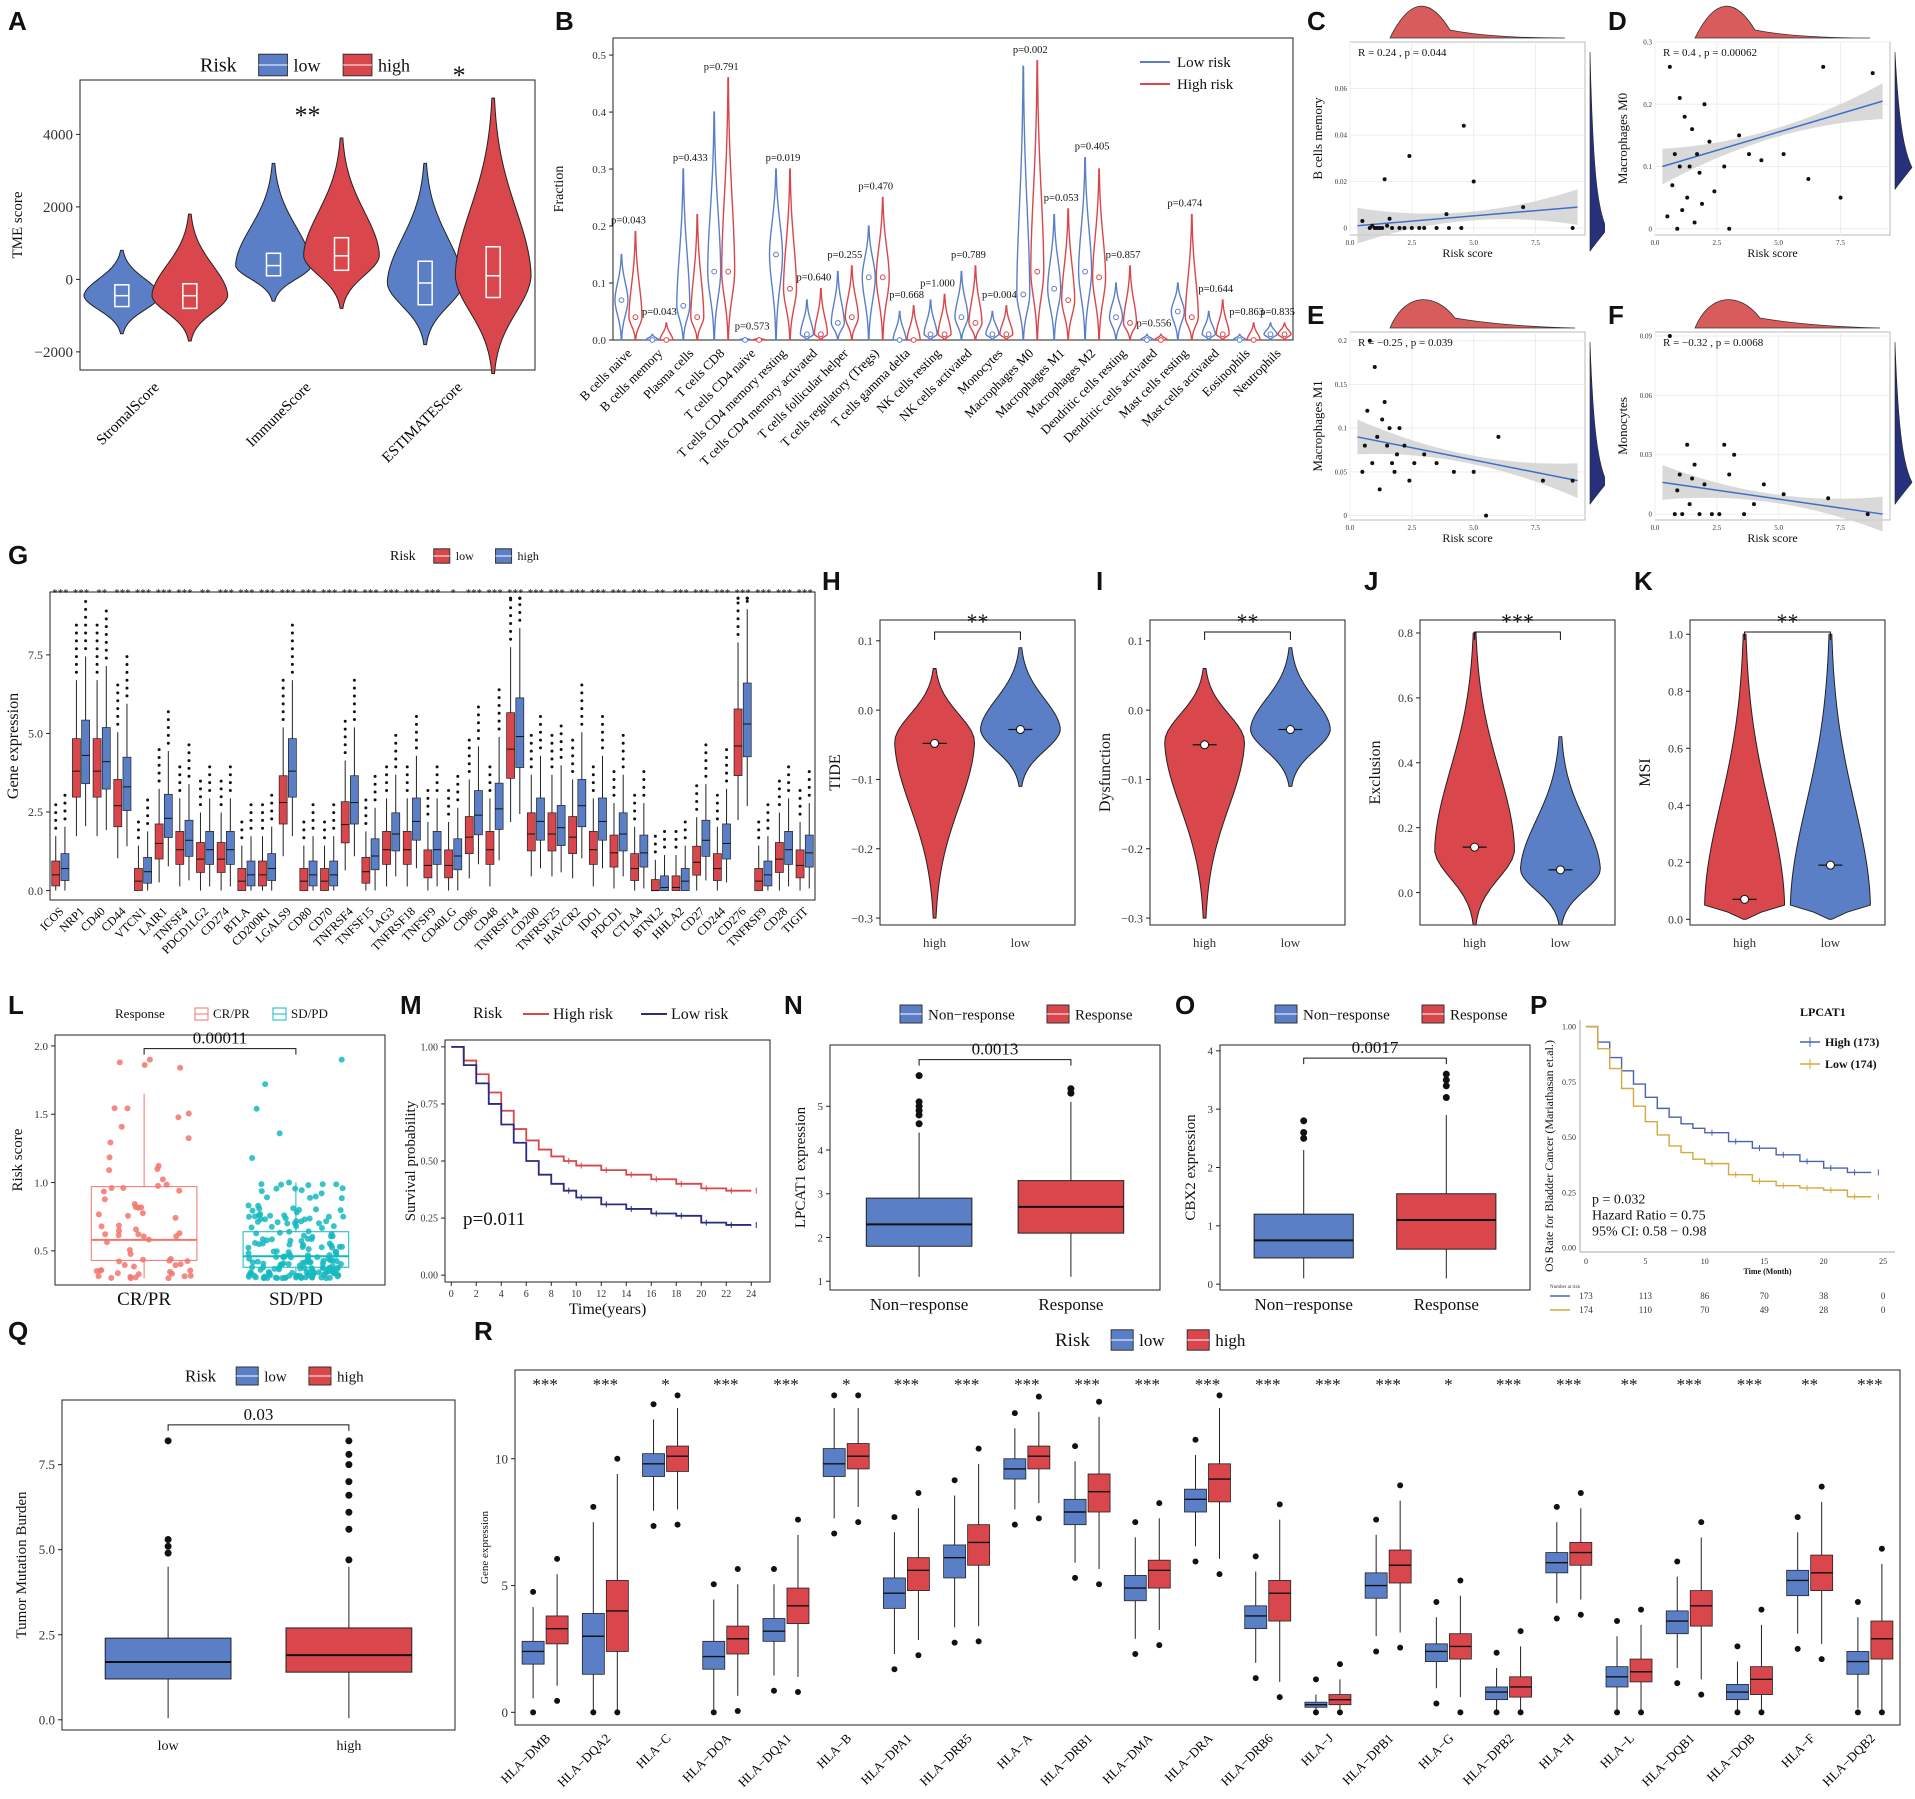 The width and height of the screenshot is (1915, 1799). Describe the element at coordinates (1020, 717) in the screenshot. I see `h-violin-low` at that location.